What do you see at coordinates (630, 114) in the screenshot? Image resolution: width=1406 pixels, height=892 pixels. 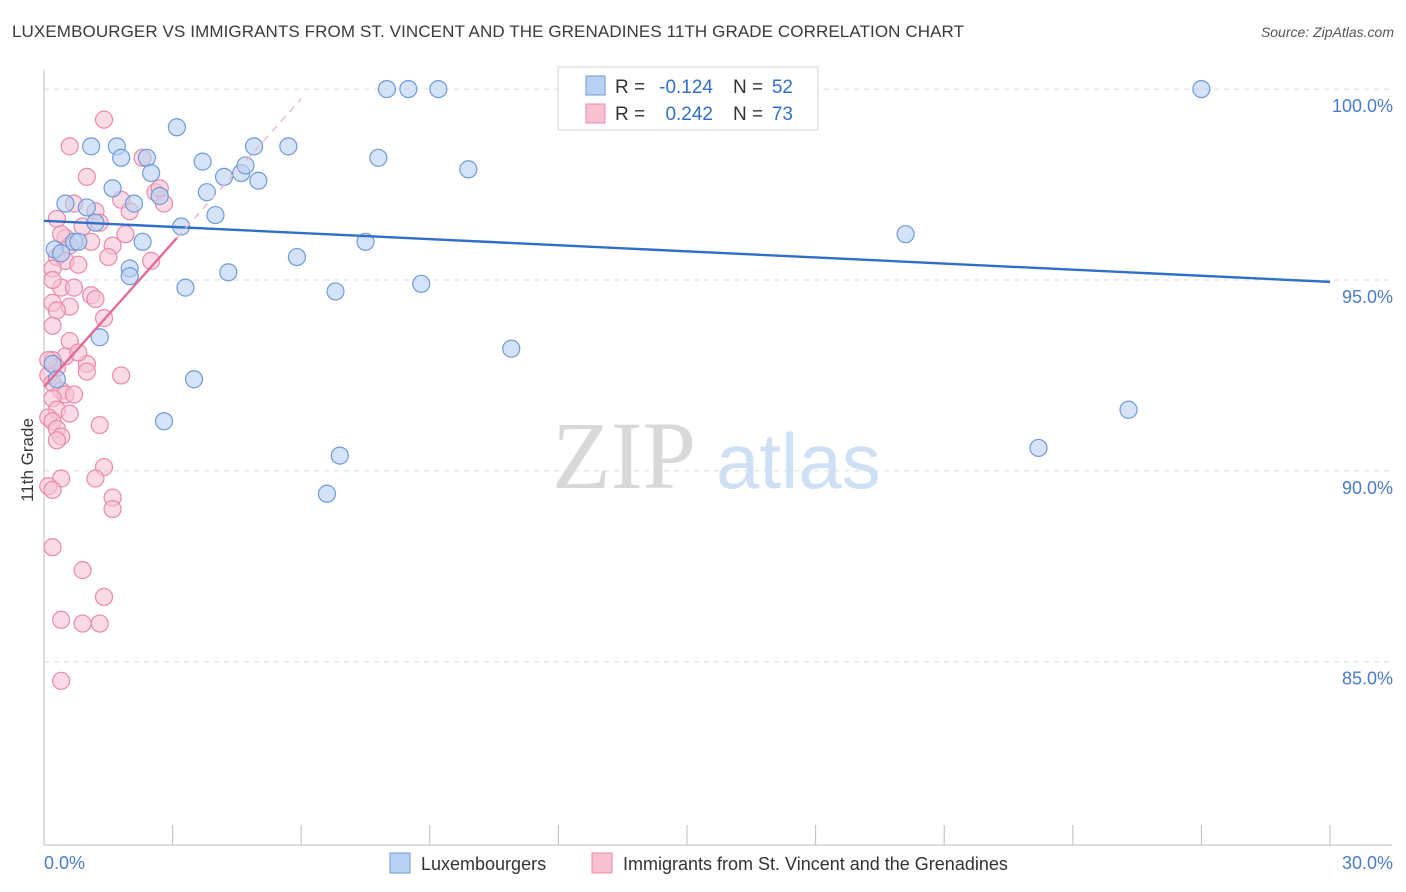 I see `legend-r-label-2: R =` at bounding box center [630, 114].